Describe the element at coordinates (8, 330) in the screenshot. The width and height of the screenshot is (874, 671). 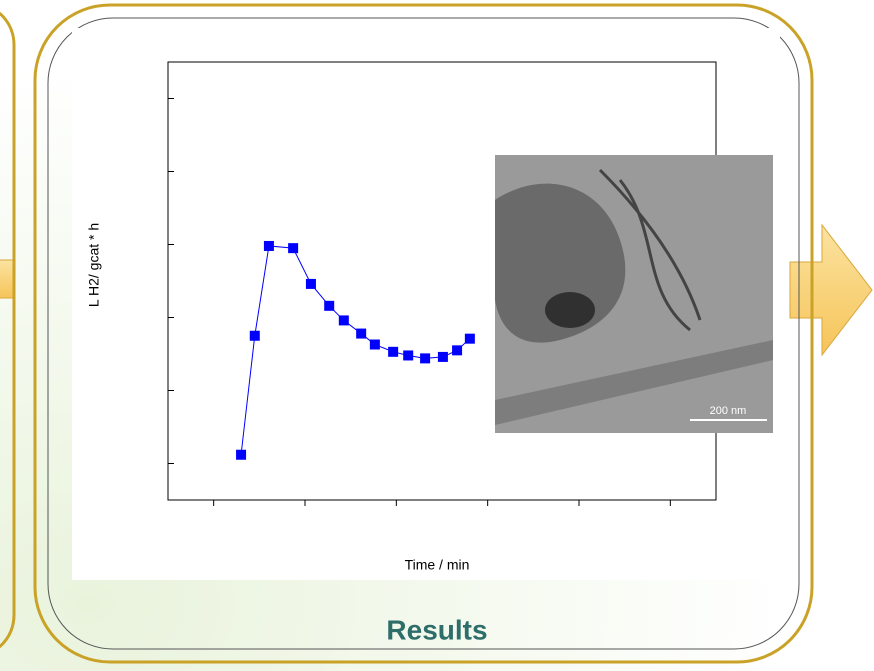
I see `left-panel` at that location.